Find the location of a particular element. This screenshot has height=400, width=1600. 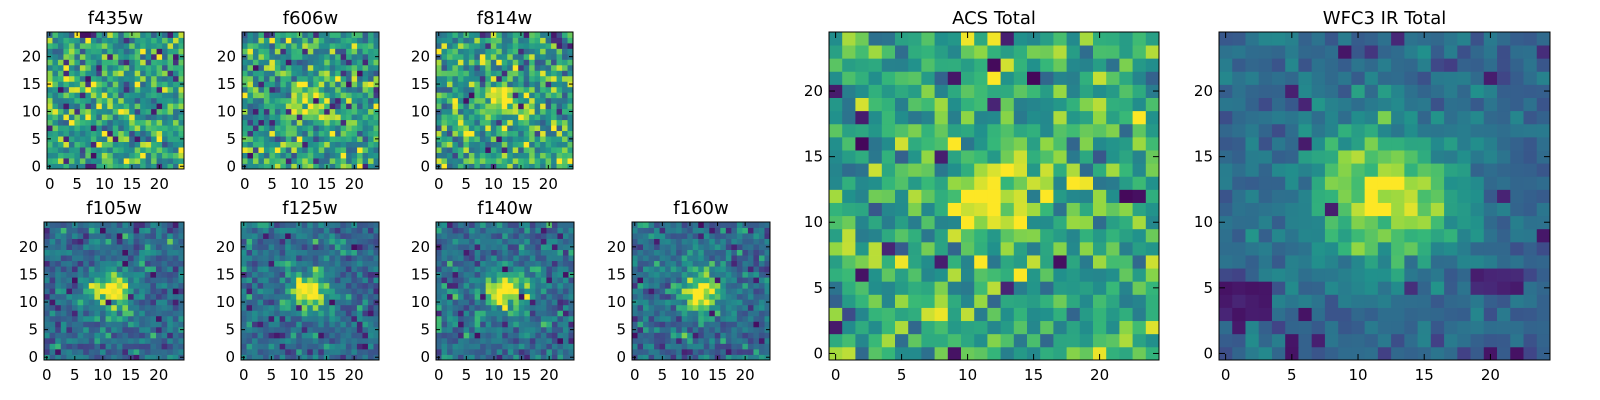

x-tick-label: 20 is located at coordinates (159, 184).